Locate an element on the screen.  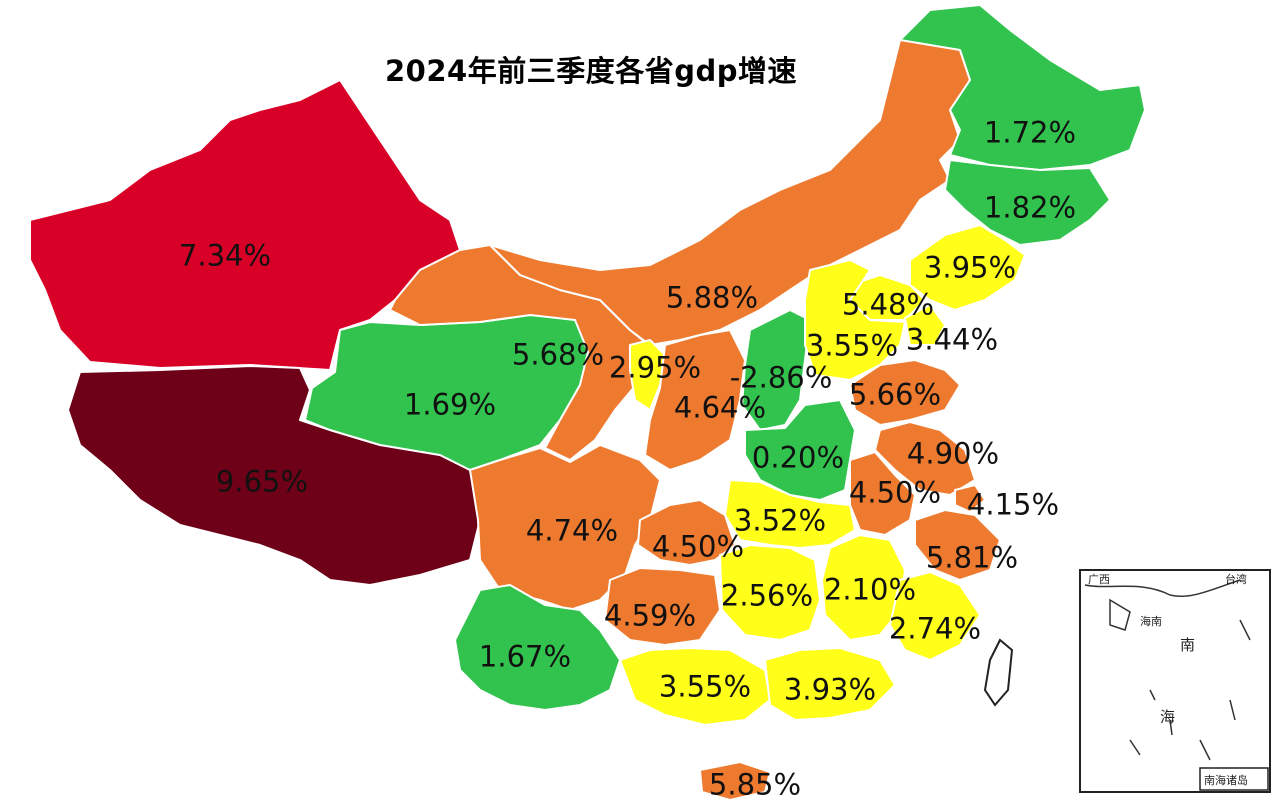
region-fujian is located at coordinates (935, 616).